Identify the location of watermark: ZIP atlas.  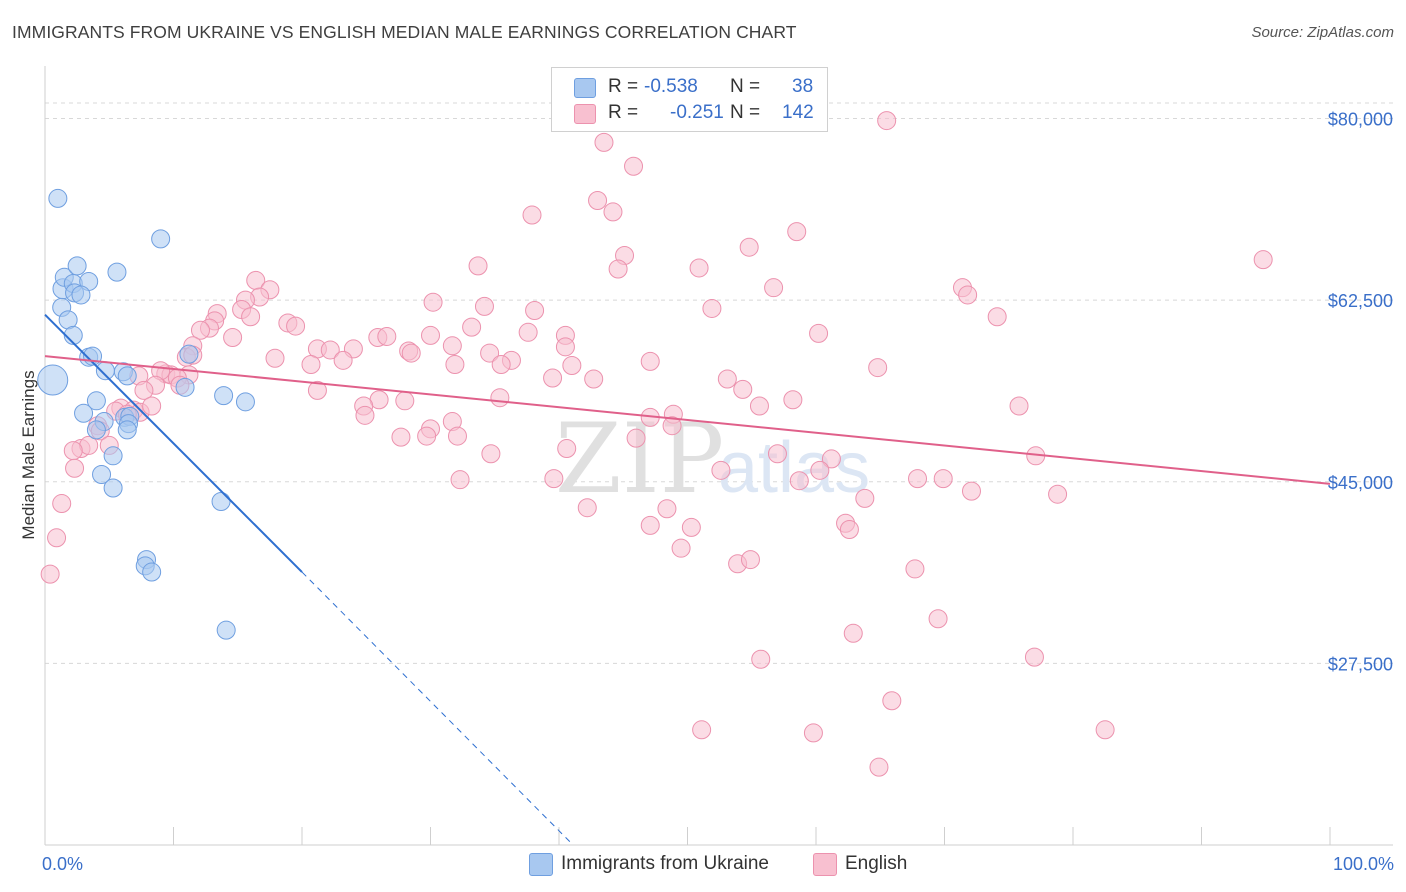
(712, 459).